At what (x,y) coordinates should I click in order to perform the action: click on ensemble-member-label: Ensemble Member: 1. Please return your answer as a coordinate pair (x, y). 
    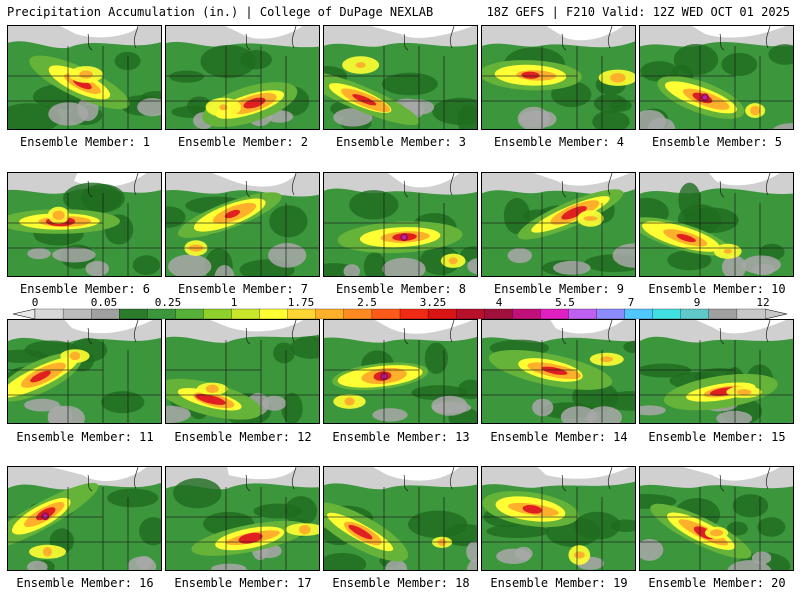
    Looking at the image, I should click on (85, 142).